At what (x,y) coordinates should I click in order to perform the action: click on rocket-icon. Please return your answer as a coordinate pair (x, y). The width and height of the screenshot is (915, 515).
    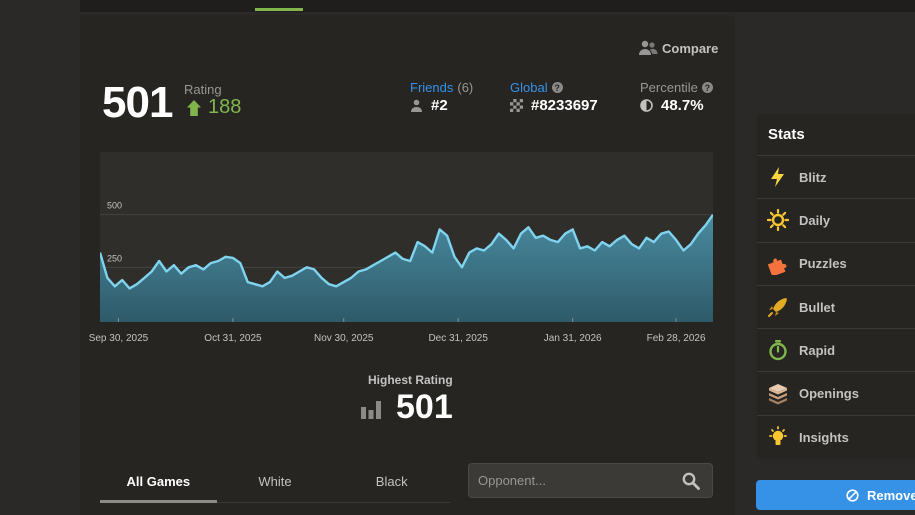
    Looking at the image, I should click on (777, 308).